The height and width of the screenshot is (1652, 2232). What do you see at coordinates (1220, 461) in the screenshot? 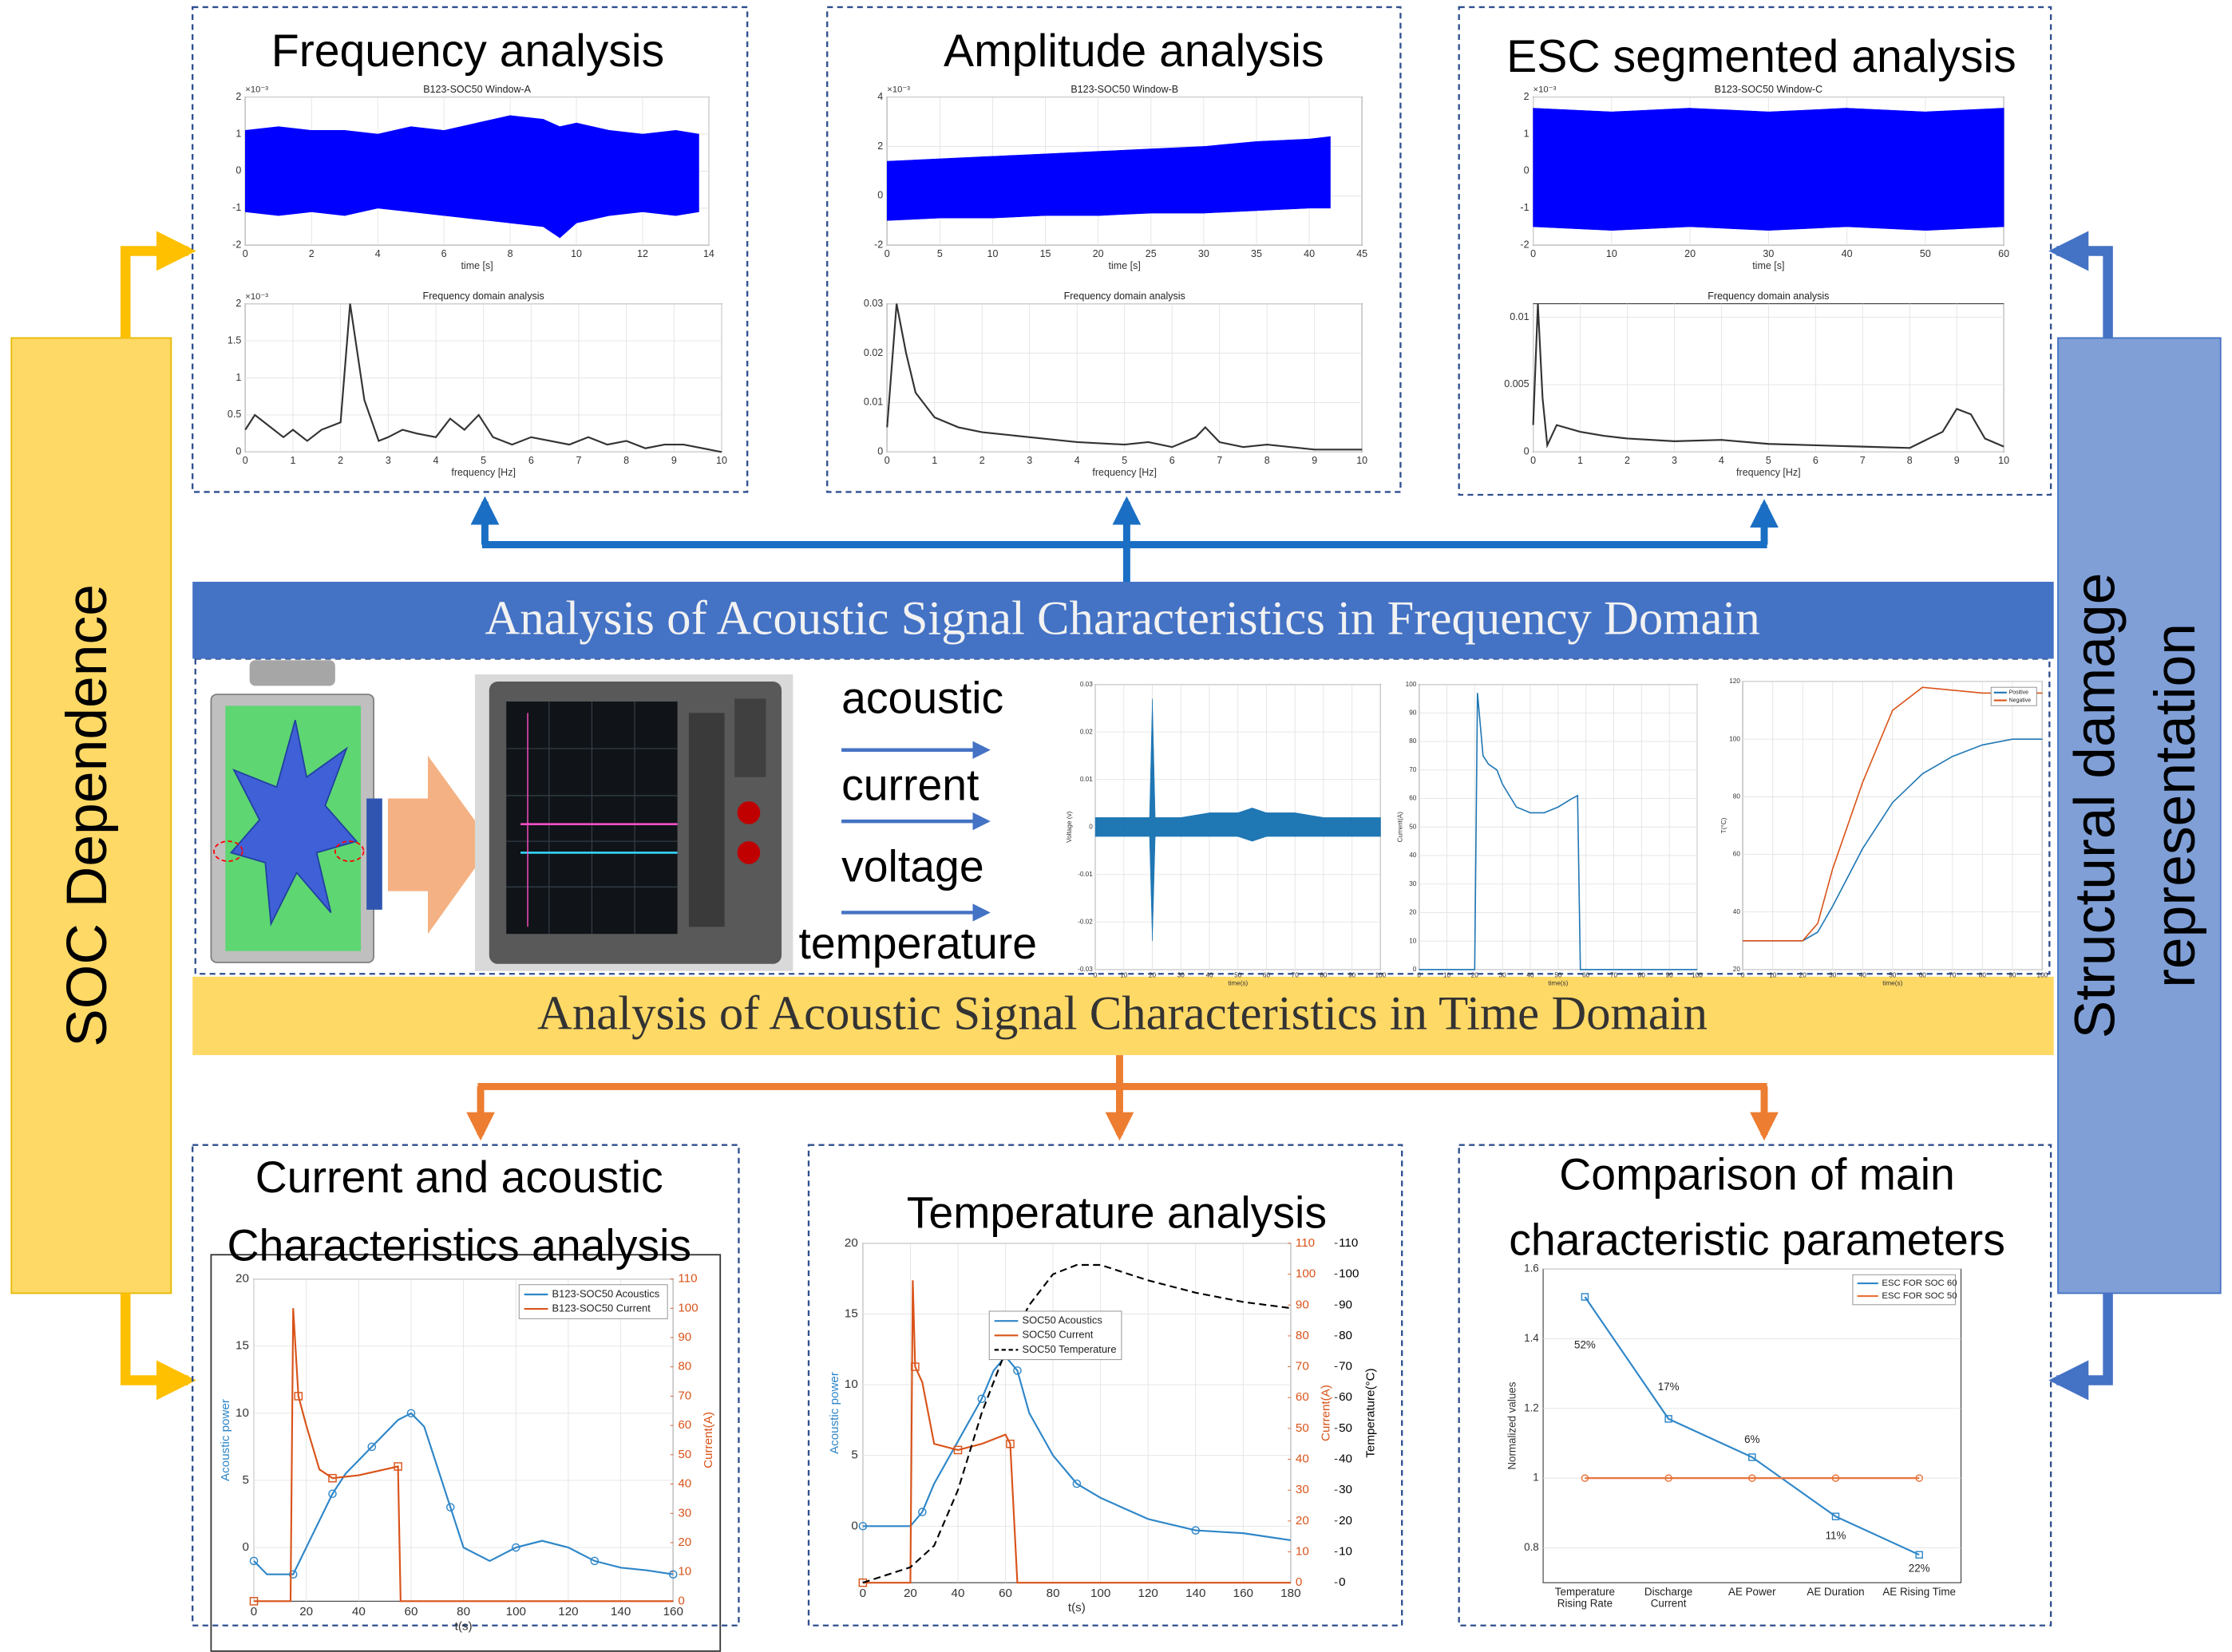
I see `x-tick-label: 7` at bounding box center [1220, 461].